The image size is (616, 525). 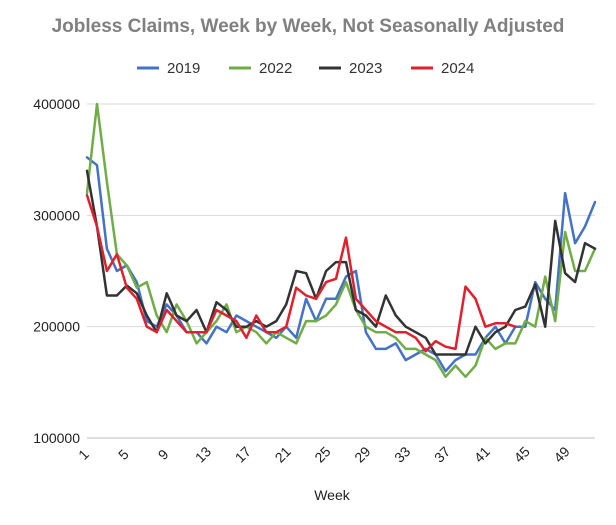 I want to click on x-tick-label: 21, so click(x=283, y=454).